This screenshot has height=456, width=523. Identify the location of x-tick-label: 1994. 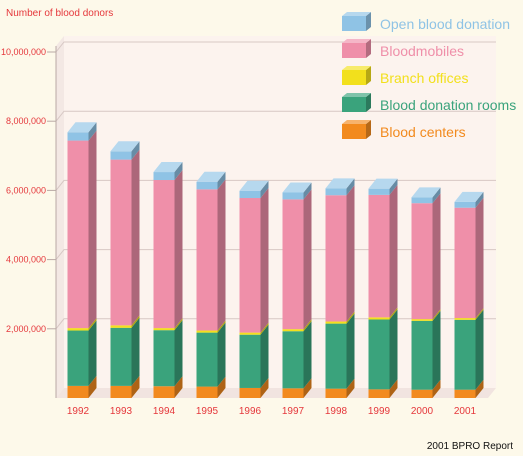
(164, 411).